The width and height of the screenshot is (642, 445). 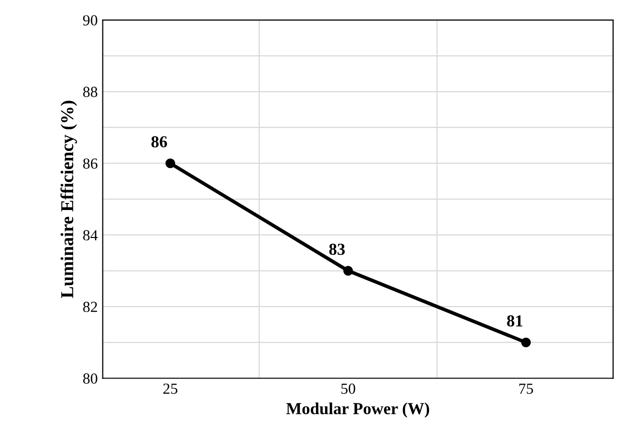 I want to click on x-tick-label: 25, so click(x=170, y=389).